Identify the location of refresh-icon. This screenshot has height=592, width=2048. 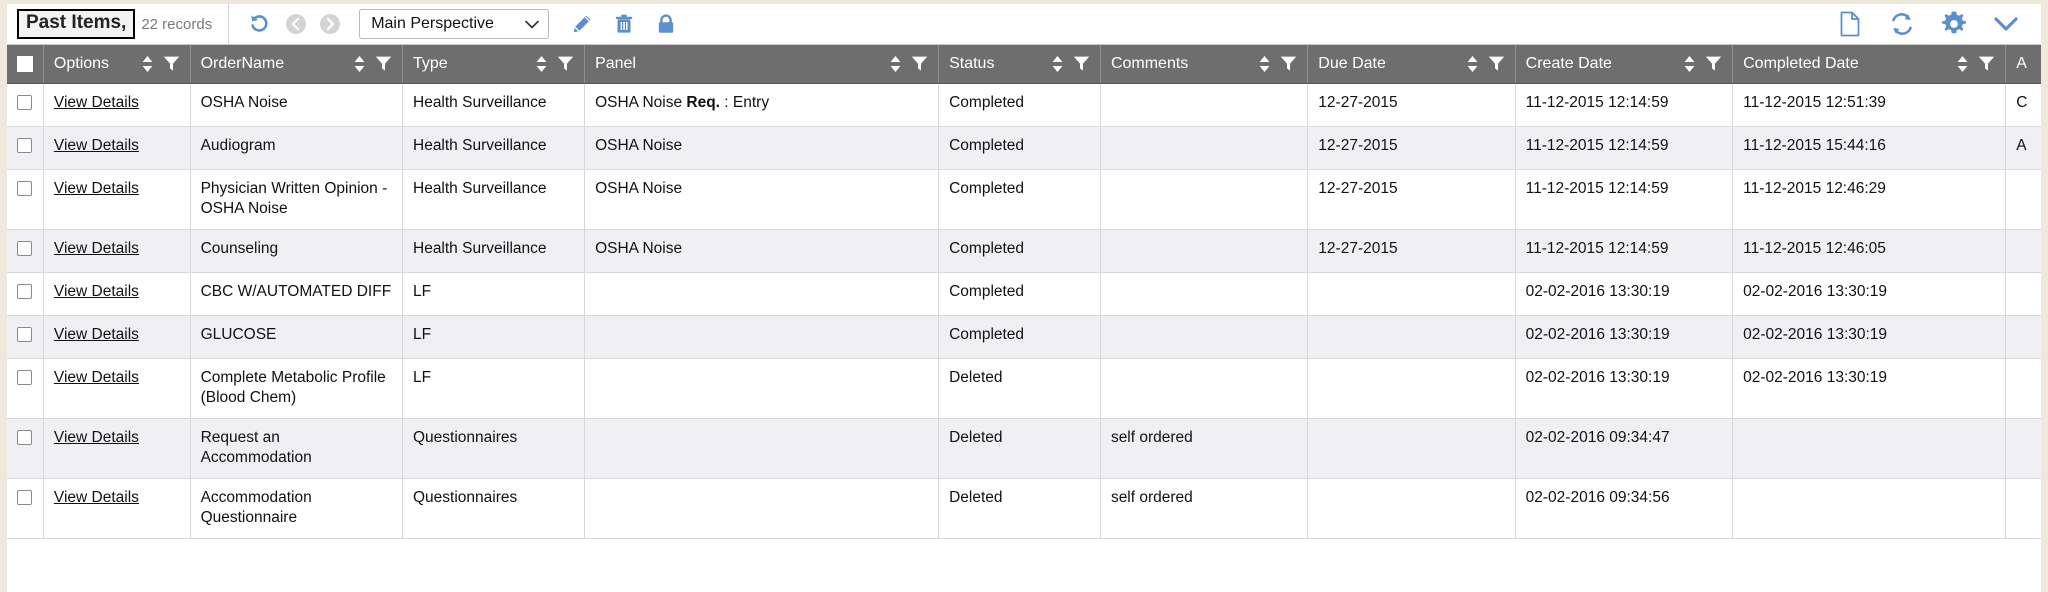
(1902, 24).